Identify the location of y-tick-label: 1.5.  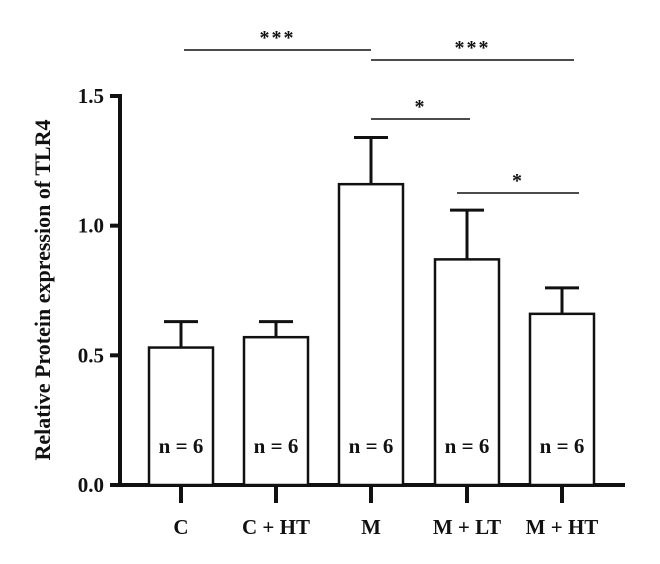
(91, 96).